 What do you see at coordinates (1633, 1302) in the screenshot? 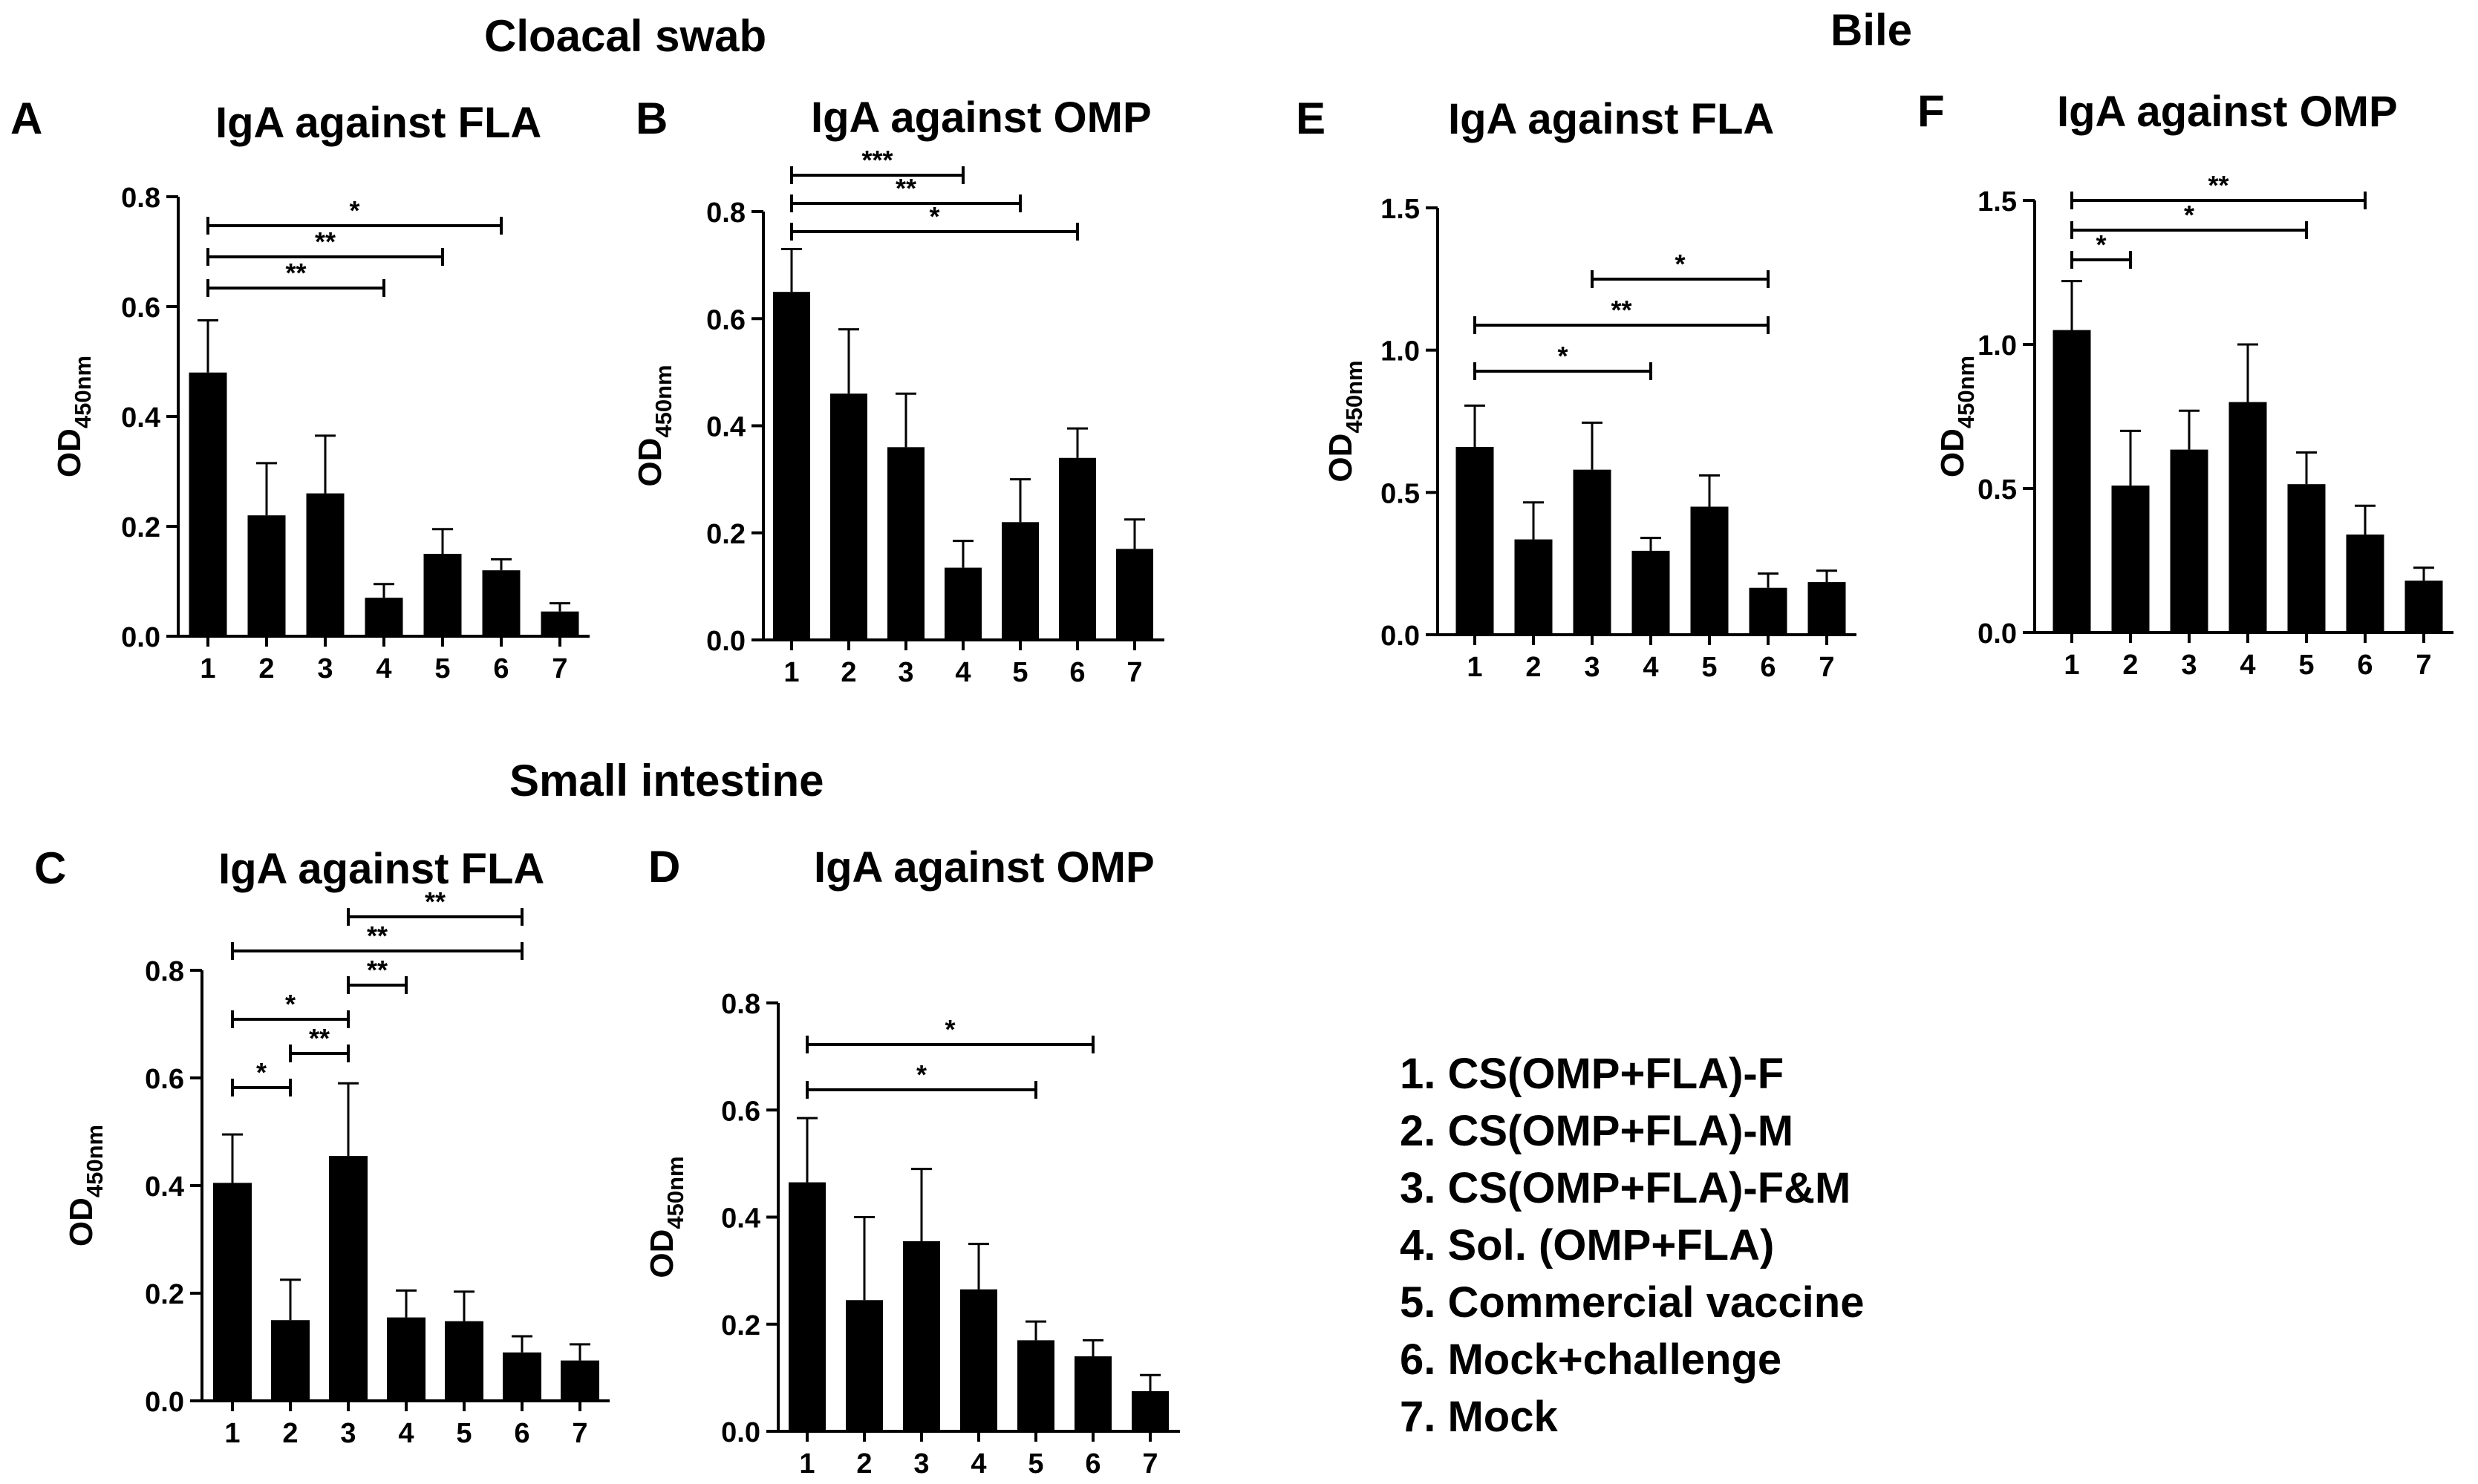
I see `legend-item-5: 5. Commercial vaccine` at bounding box center [1633, 1302].